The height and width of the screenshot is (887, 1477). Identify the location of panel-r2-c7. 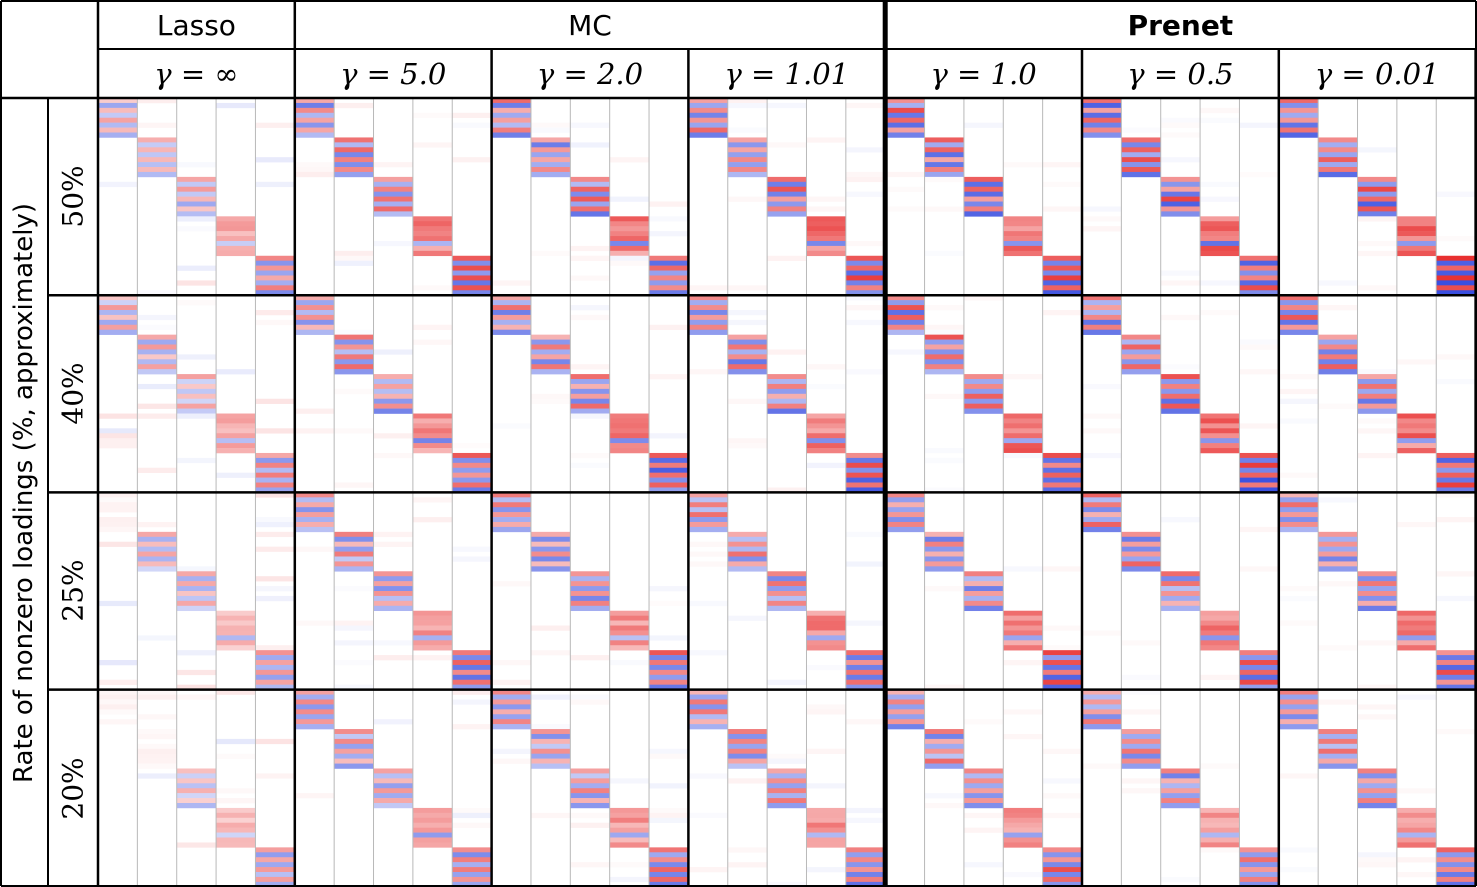
(1377, 394).